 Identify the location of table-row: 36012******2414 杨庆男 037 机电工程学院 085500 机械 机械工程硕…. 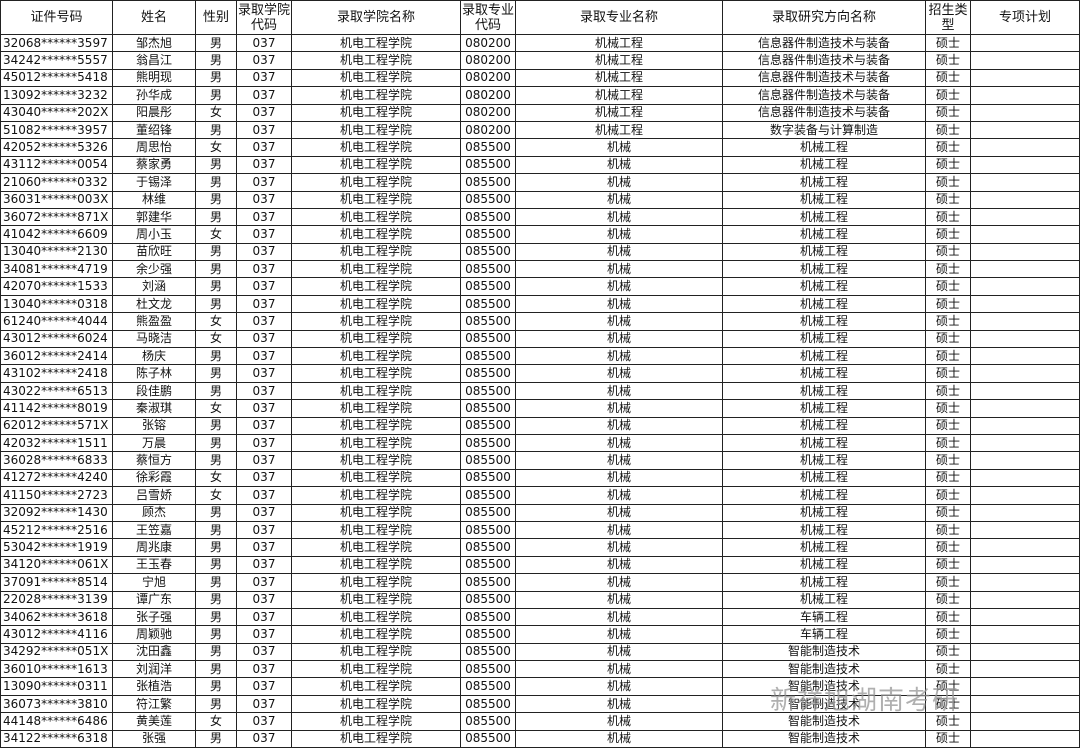
(540, 356).